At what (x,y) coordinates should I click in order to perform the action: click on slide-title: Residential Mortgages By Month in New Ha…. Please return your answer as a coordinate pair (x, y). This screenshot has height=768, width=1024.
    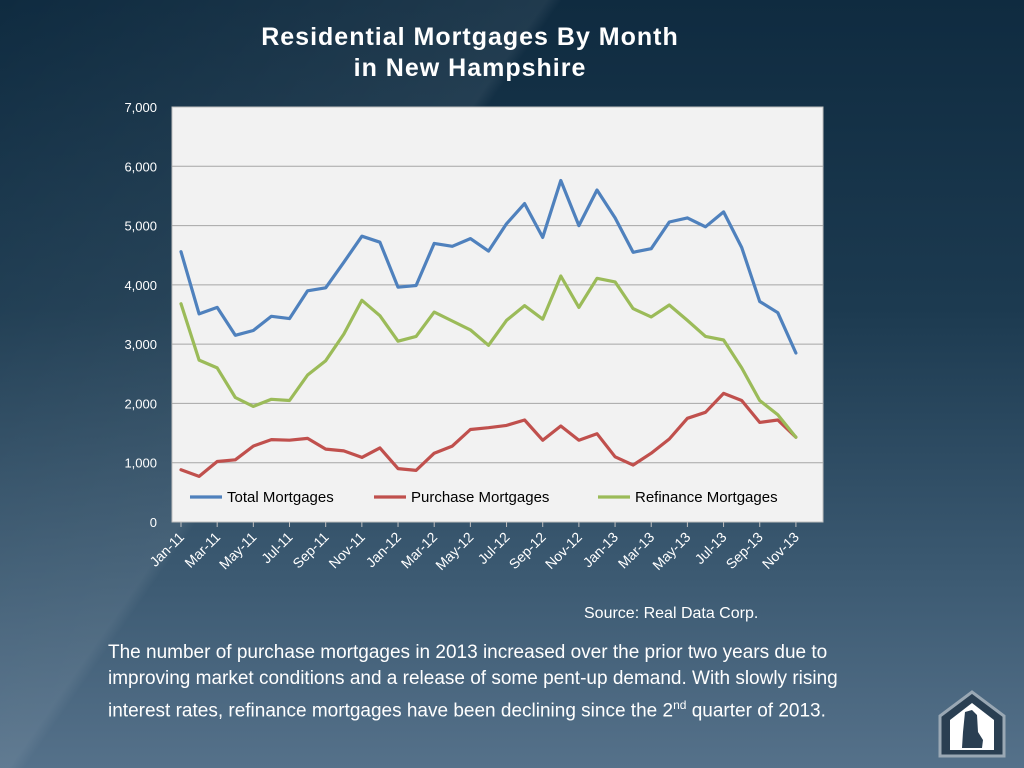
    Looking at the image, I should click on (470, 53).